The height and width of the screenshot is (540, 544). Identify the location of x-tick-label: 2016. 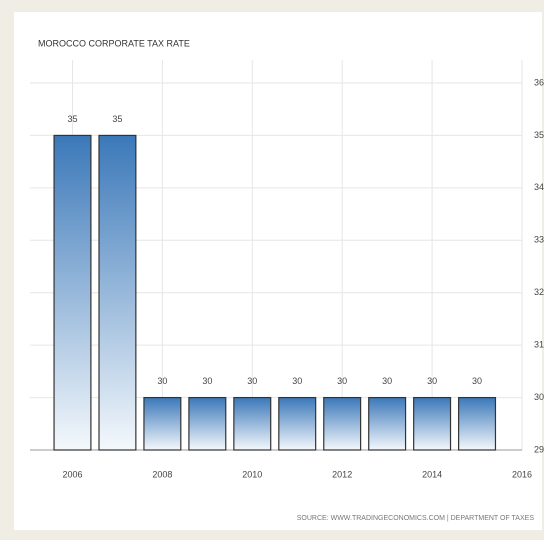
(522, 474).